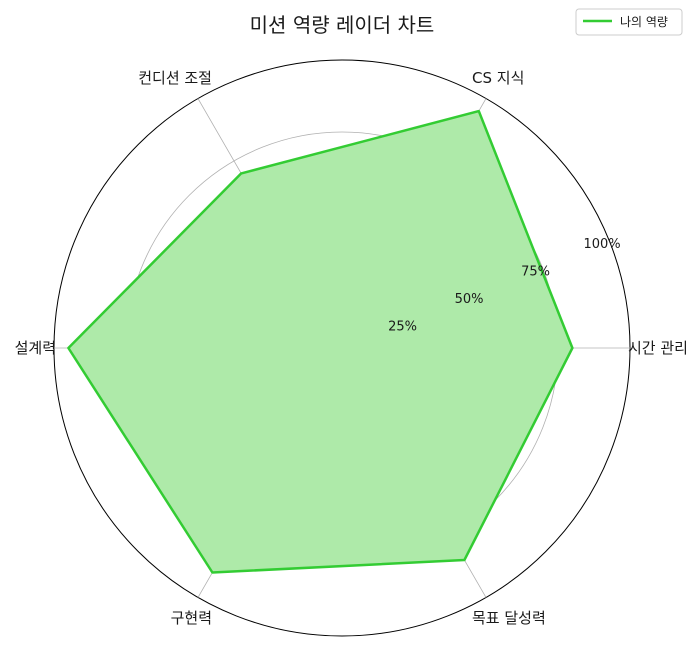 The image size is (693, 648). What do you see at coordinates (644, 22) in the screenshot?
I see `legend-label: 나의 역량` at bounding box center [644, 22].